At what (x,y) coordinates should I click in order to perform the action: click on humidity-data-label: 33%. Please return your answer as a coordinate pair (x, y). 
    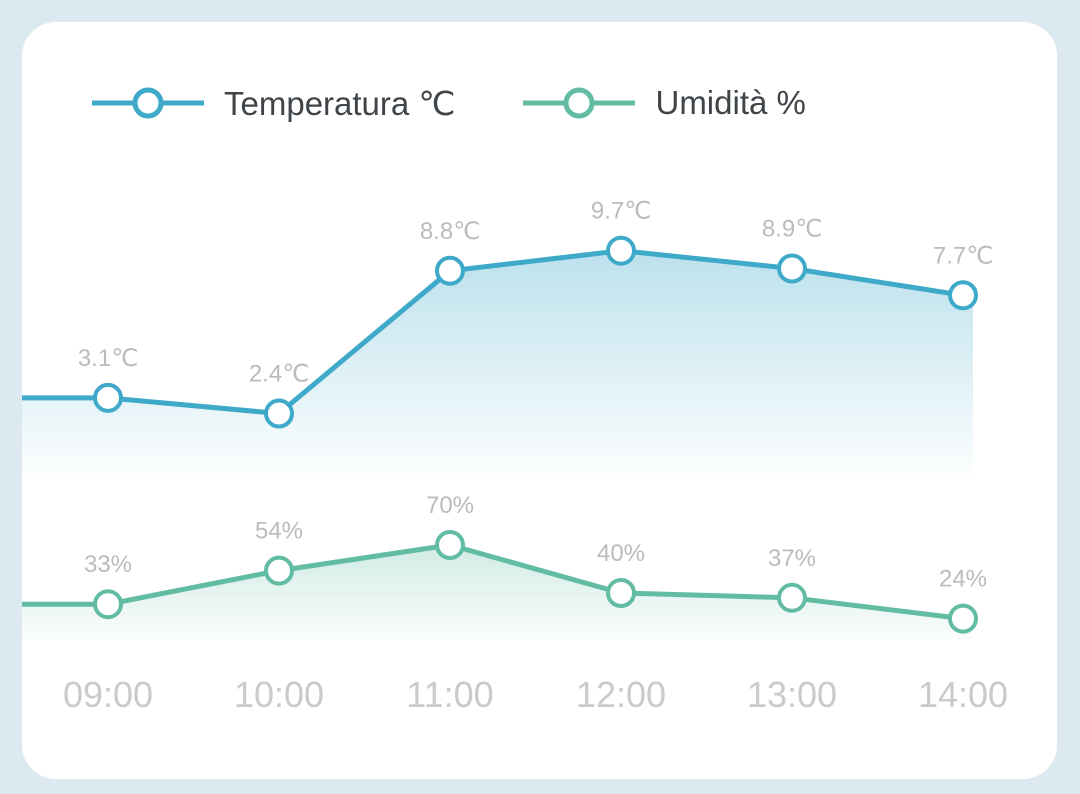
    Looking at the image, I should click on (108, 564).